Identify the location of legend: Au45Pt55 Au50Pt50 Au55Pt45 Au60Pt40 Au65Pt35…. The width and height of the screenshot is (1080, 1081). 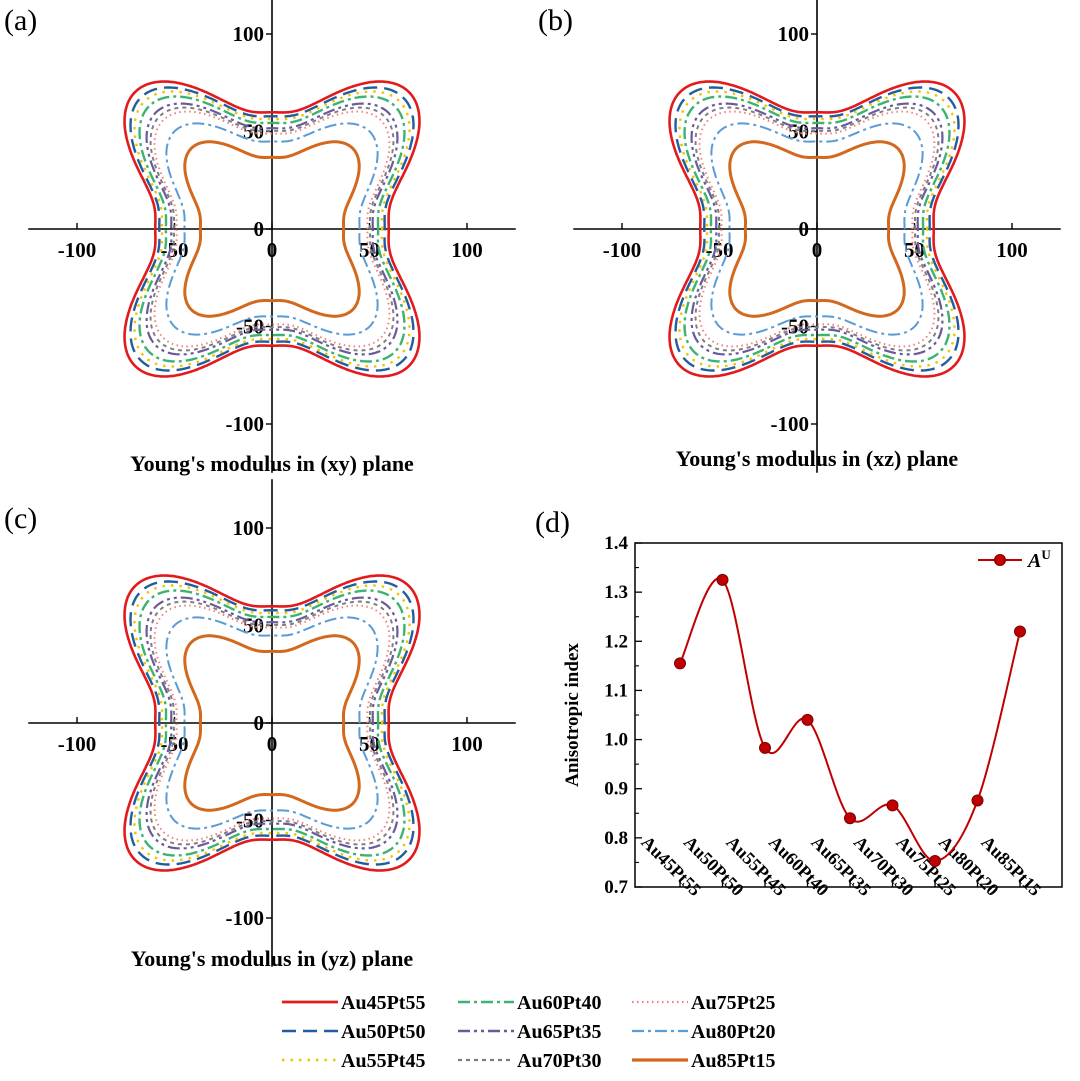
(528, 1032).